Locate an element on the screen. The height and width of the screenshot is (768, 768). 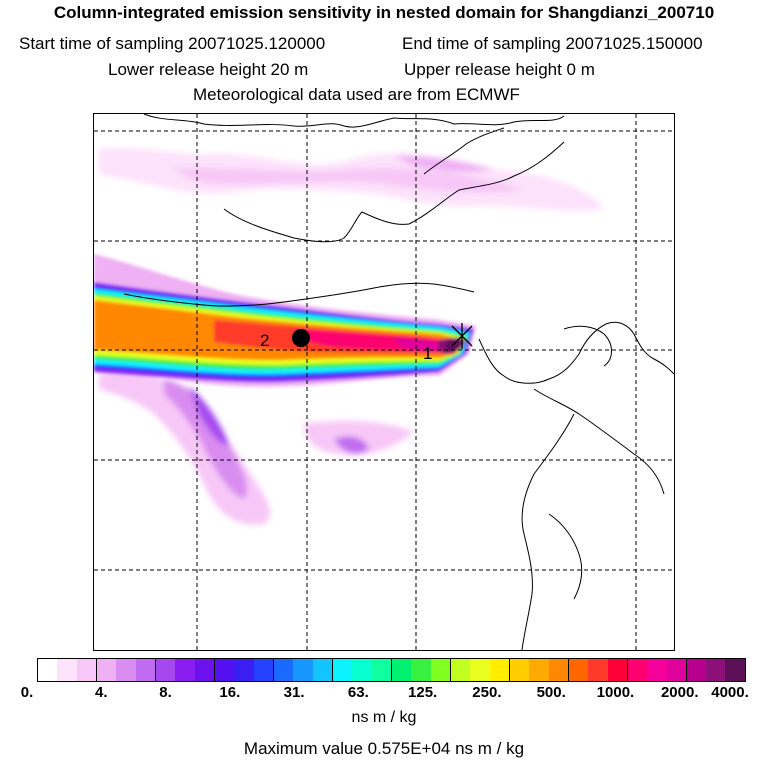
colorbar is located at coordinates (391, 670).